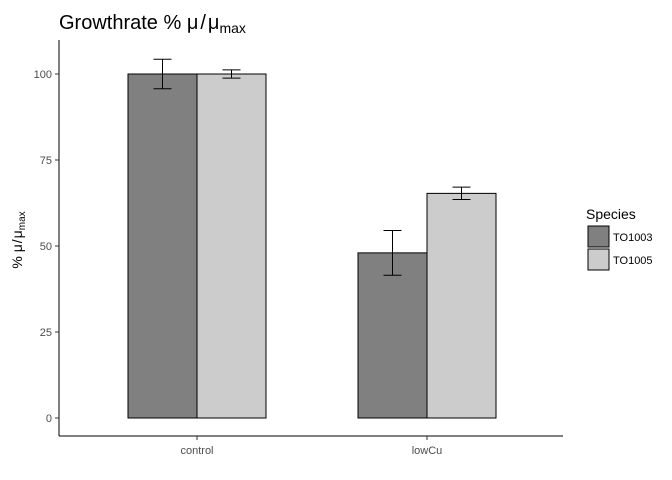  I want to click on bar-TO1005-control, so click(231, 246).